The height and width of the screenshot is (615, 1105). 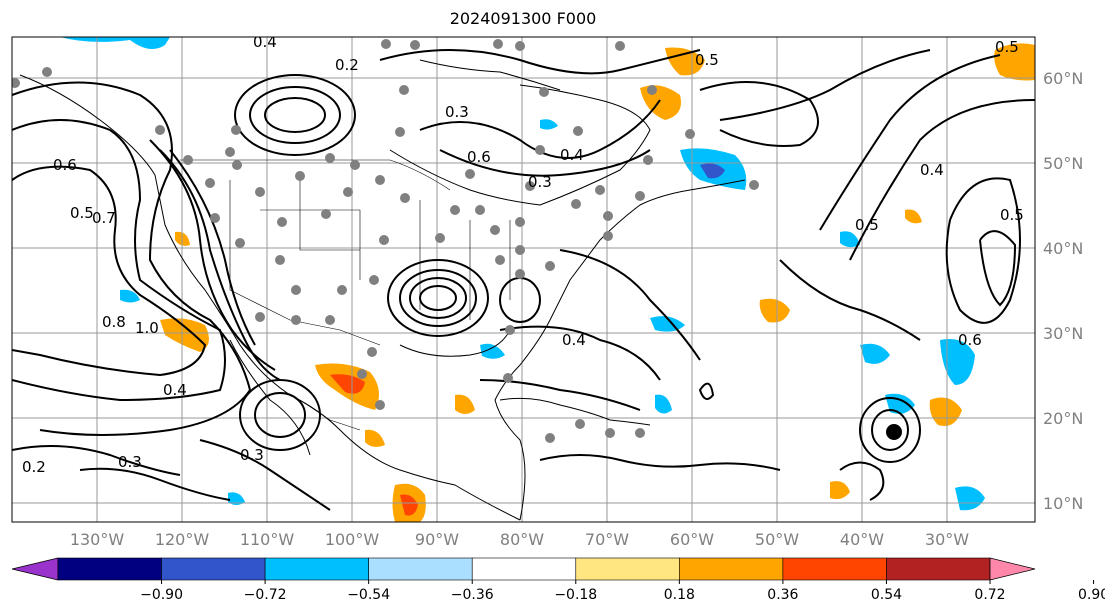 I want to click on lat-label: 30°N, so click(x=1063, y=333).